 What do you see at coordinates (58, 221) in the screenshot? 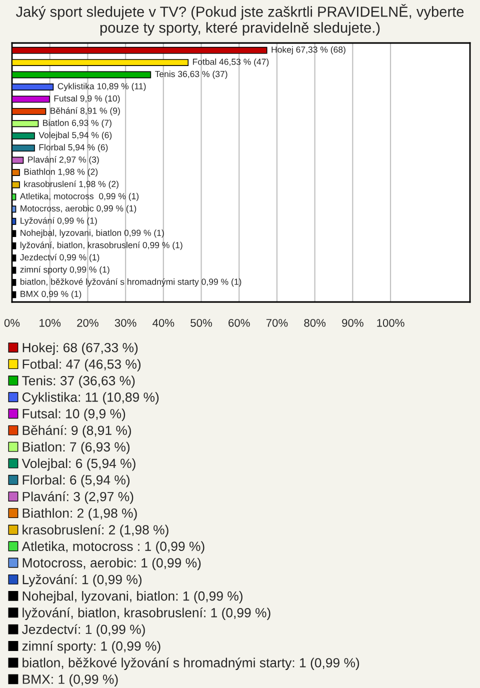
I see `data-label: Lyžování 0,99 % (1)` at bounding box center [58, 221].